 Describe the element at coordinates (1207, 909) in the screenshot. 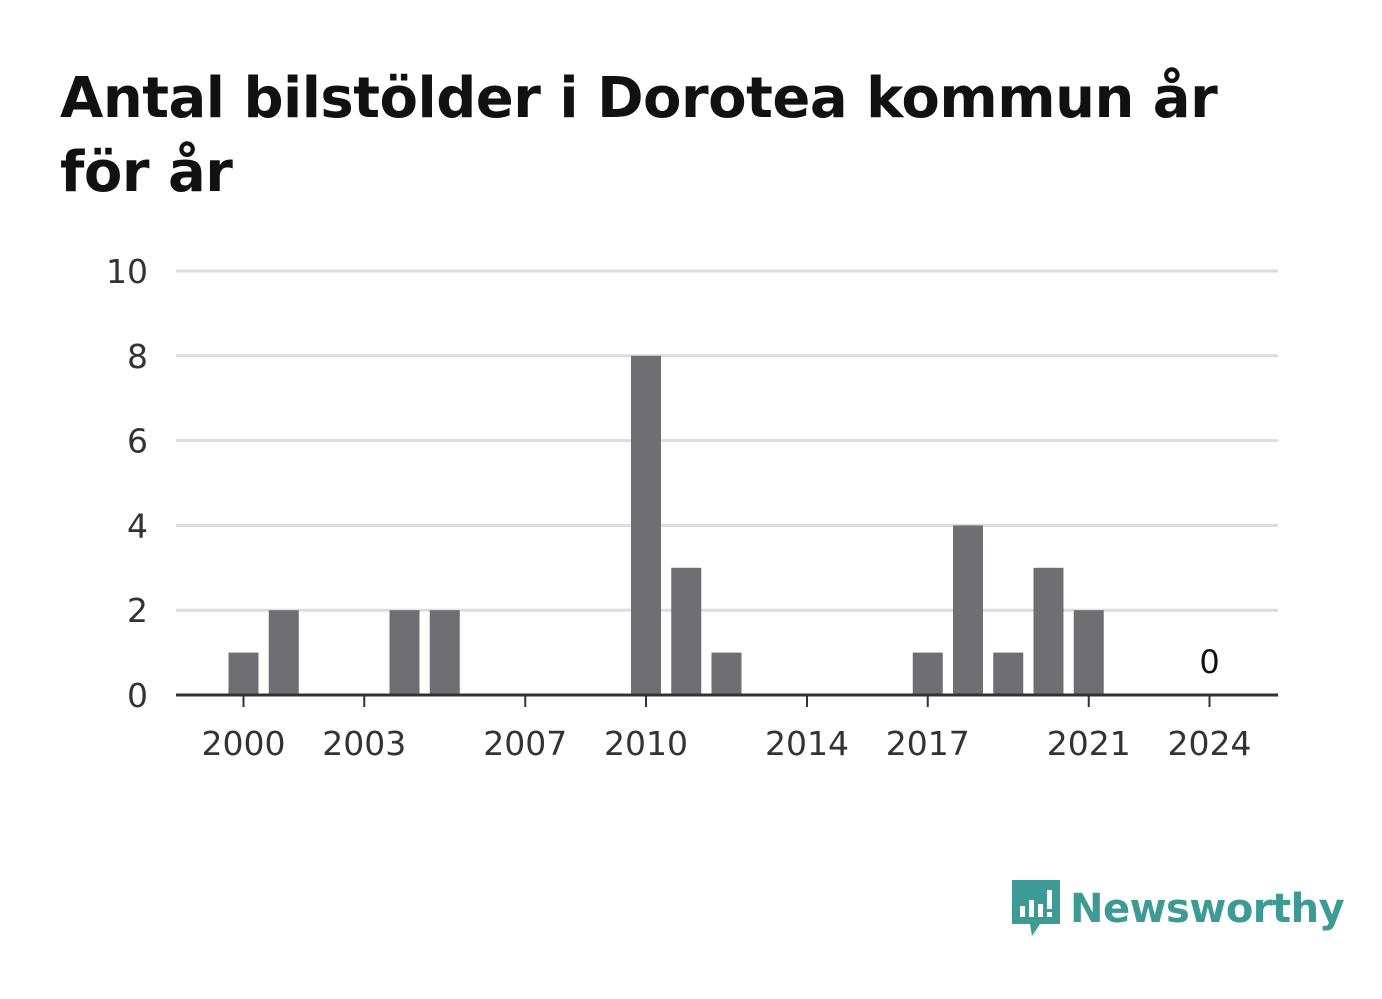

I see `logo-text: Newsworthy` at that location.